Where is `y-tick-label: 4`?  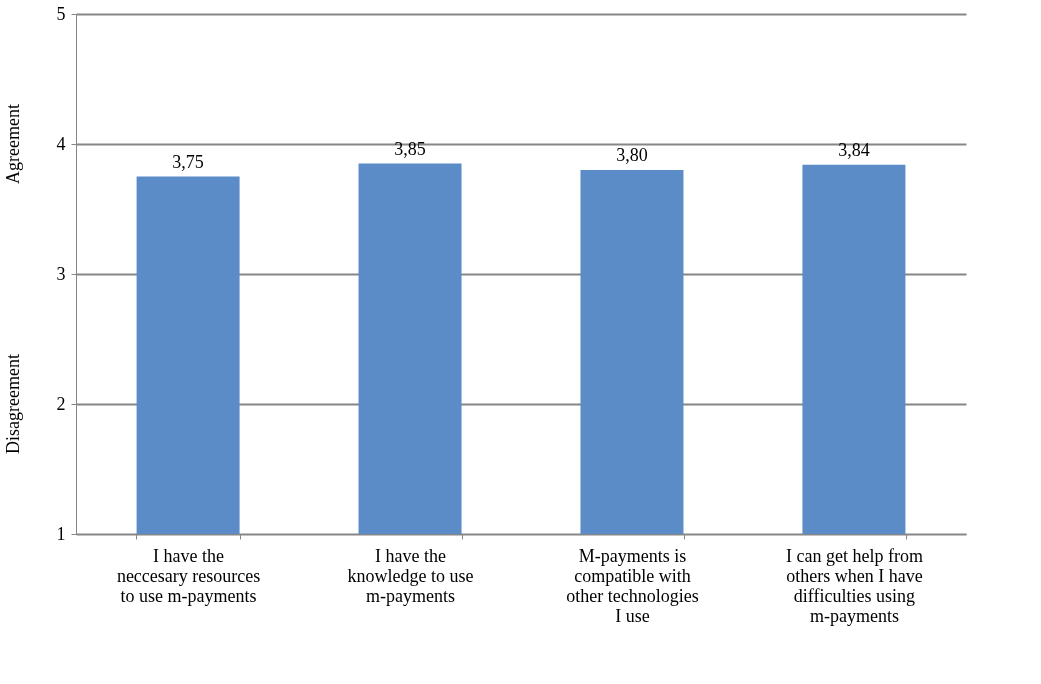
y-tick-label: 4 is located at coordinates (61, 143).